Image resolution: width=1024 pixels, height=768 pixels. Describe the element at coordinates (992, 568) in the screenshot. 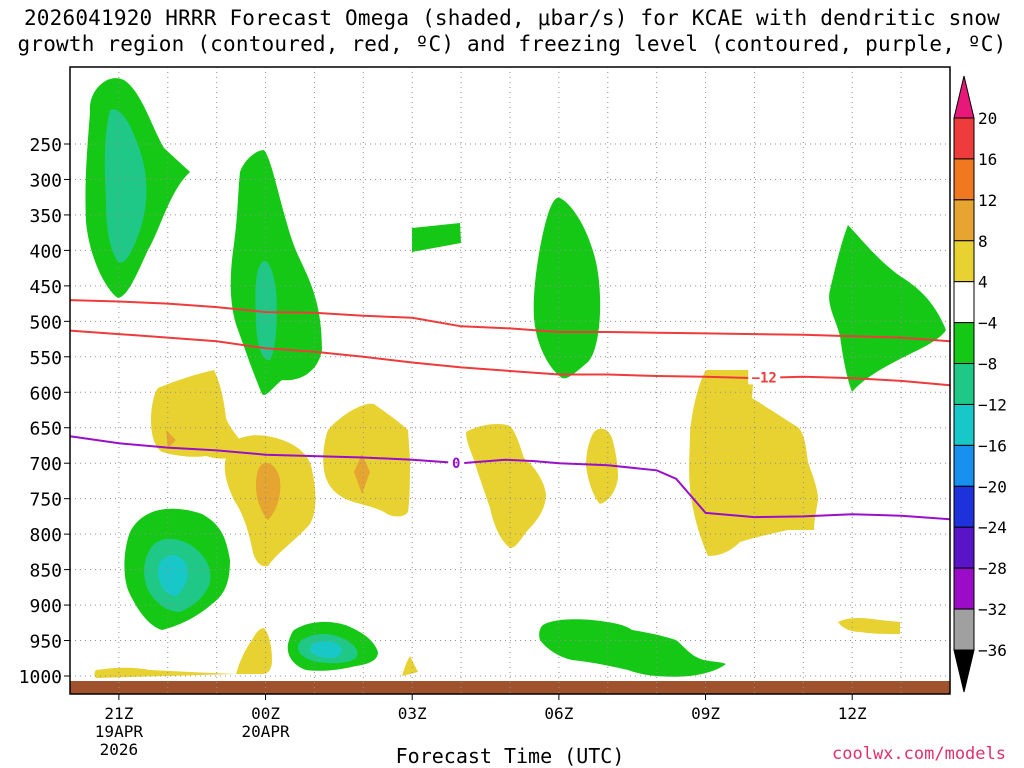

I see `colorbar-label-11: −28` at that location.